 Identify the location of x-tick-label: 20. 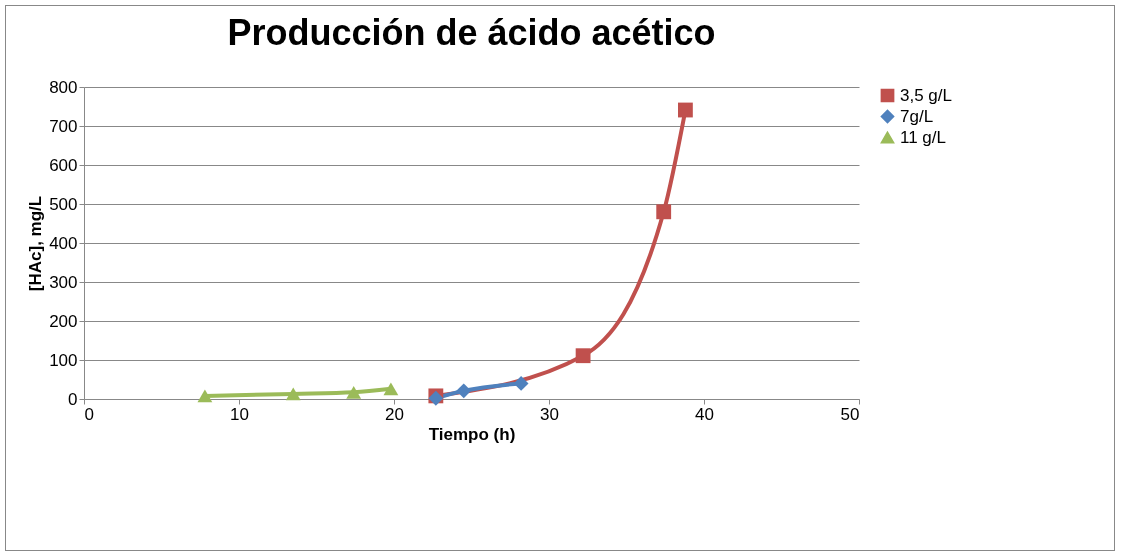
(394, 414).